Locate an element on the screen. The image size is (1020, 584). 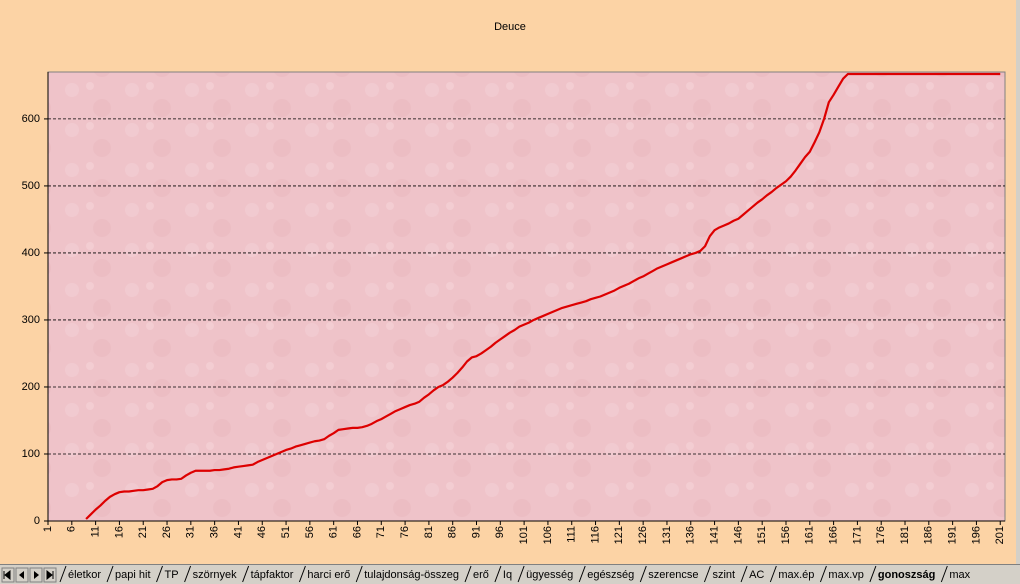
x-tick-label: 146 is located at coordinates (738, 535).